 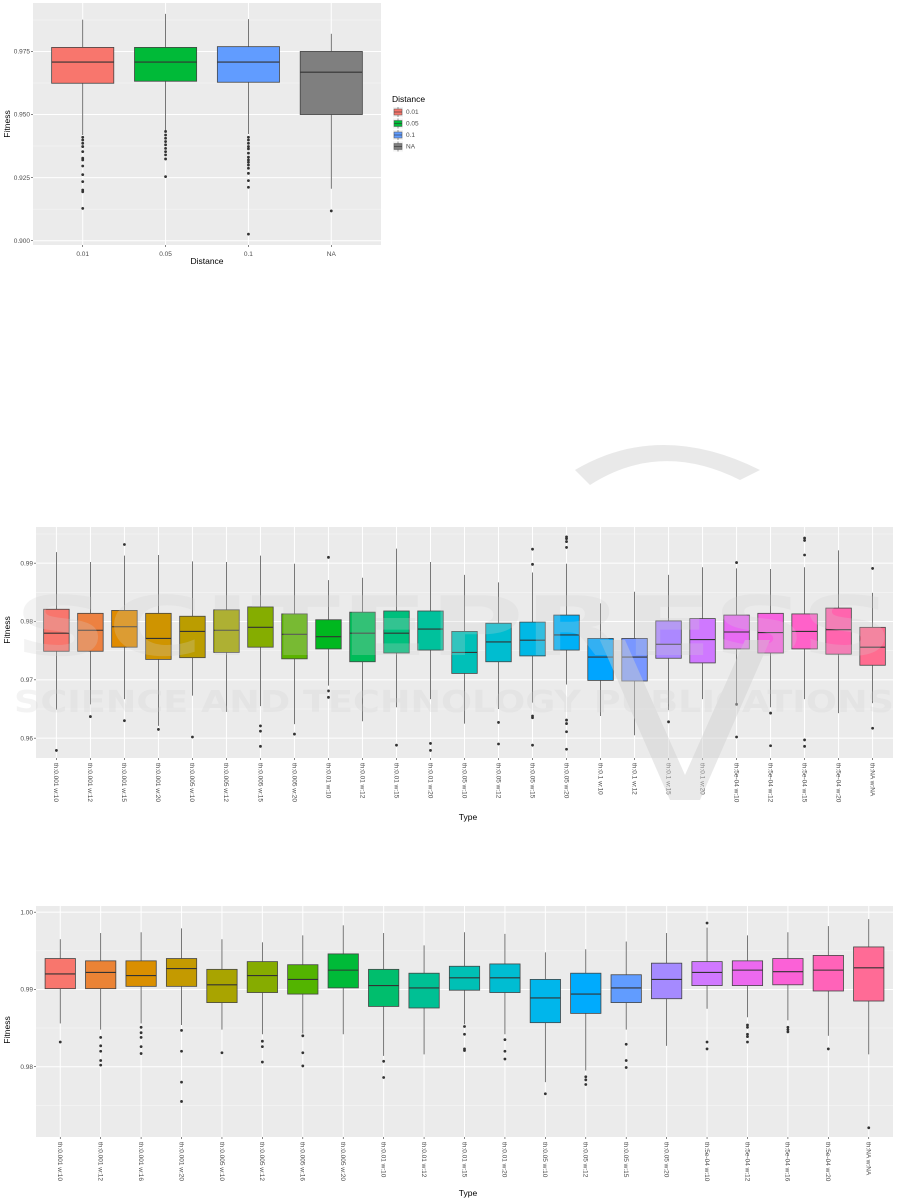 I want to click on box-th:0.01 w:15, so click(x=396, y=647).